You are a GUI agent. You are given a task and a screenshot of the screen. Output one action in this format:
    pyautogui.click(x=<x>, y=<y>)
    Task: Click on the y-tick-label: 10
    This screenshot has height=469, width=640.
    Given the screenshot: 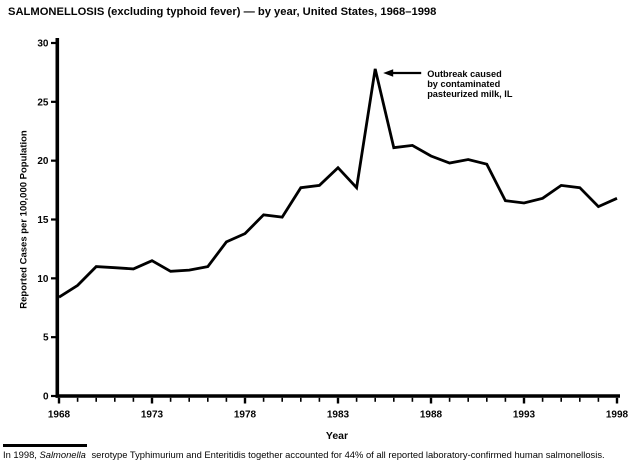 What is the action you would take?
    pyautogui.click(x=43, y=279)
    